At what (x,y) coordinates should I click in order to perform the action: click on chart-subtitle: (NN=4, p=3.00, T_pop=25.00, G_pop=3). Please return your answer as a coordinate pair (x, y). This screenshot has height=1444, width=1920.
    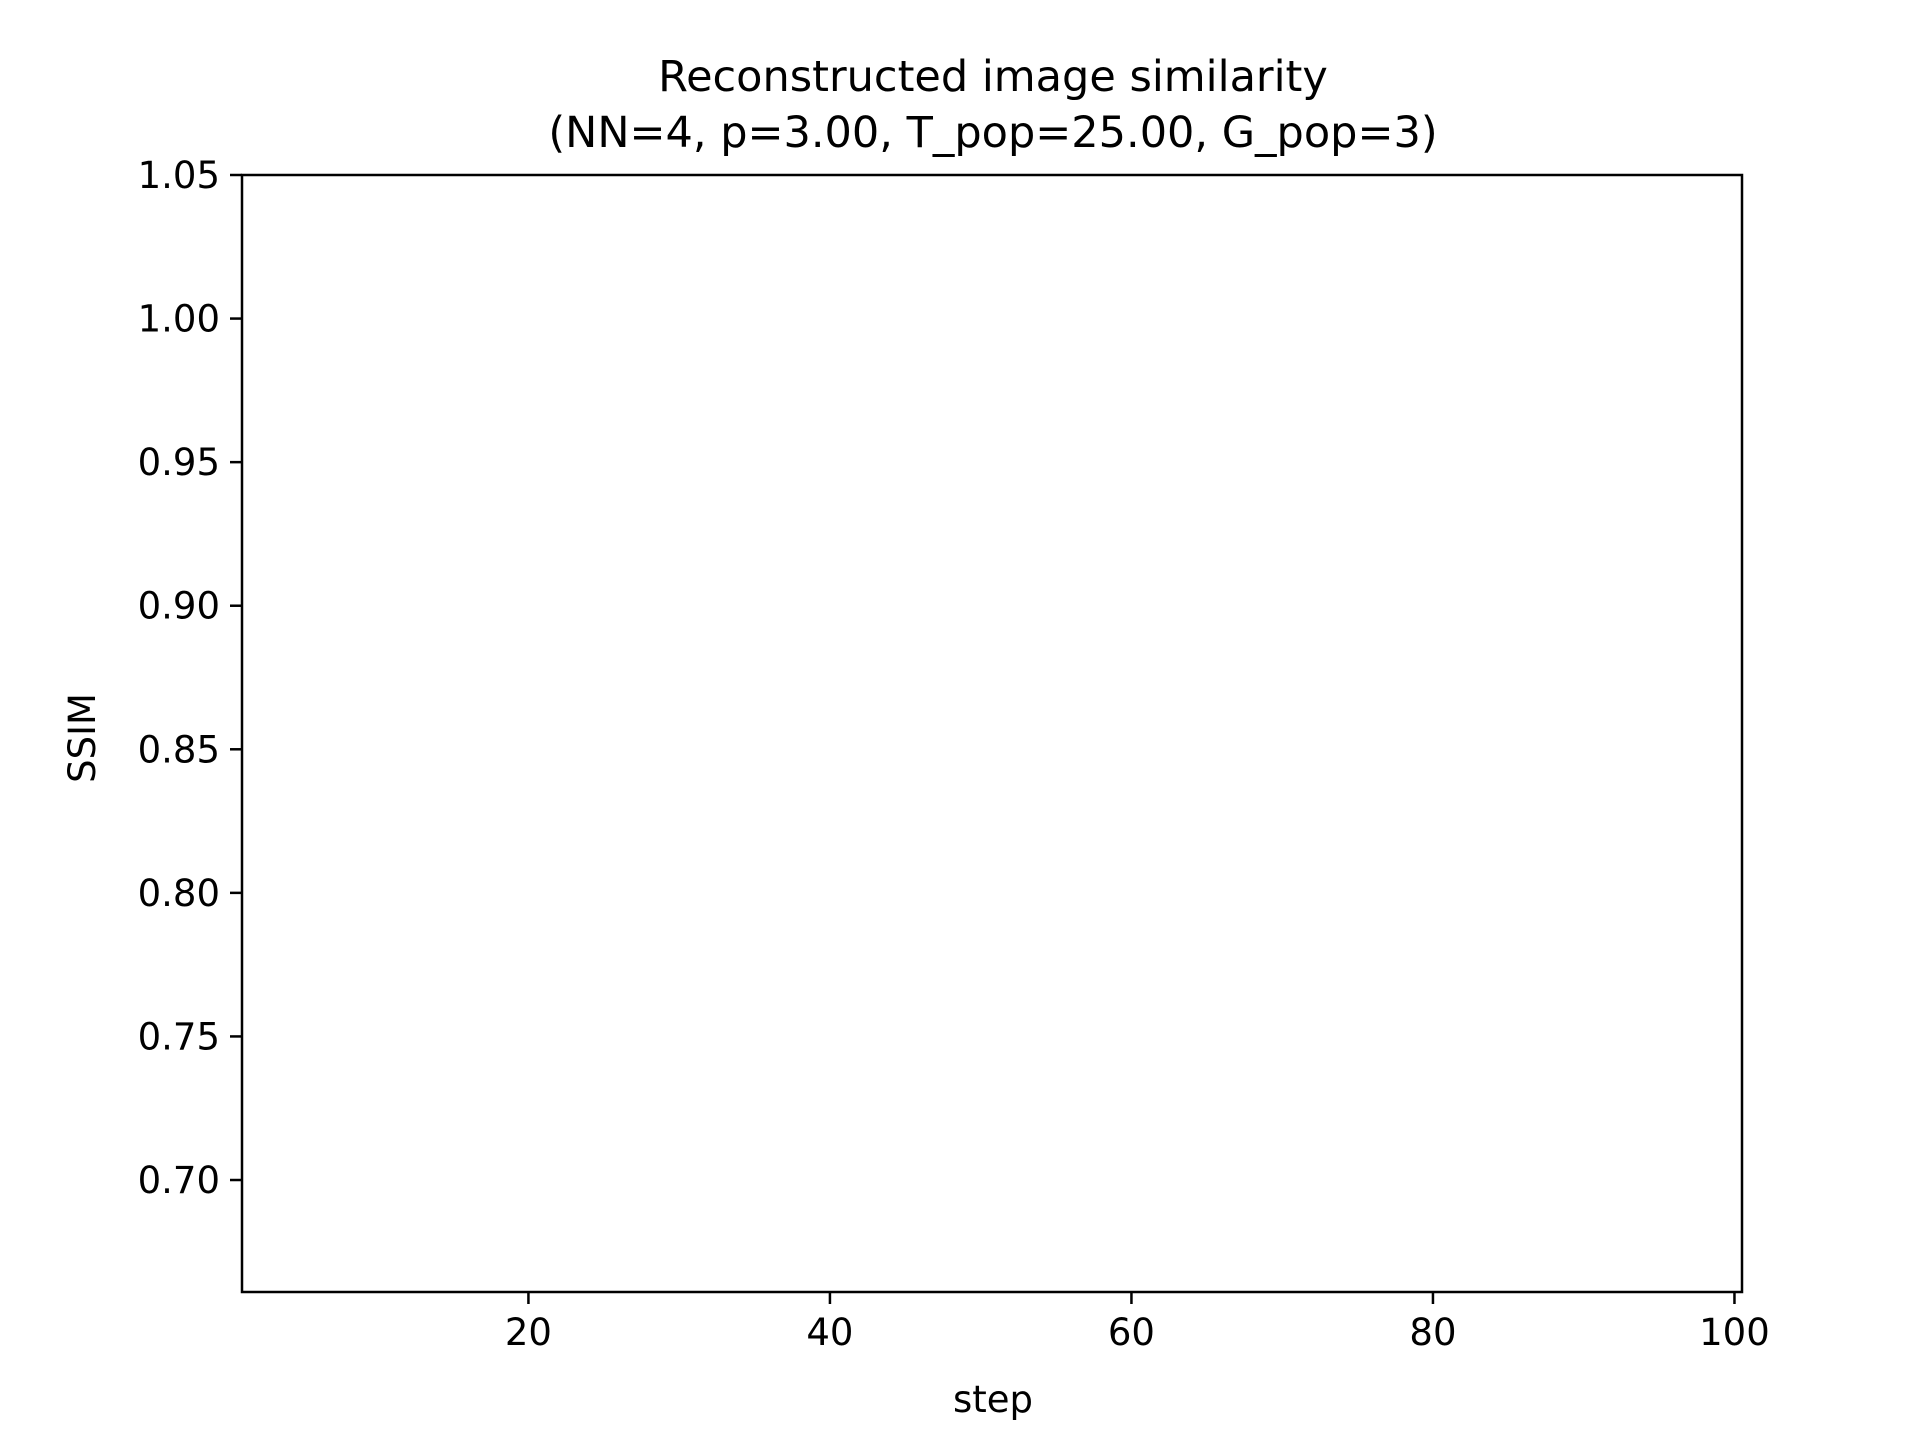
    Looking at the image, I should click on (992, 133).